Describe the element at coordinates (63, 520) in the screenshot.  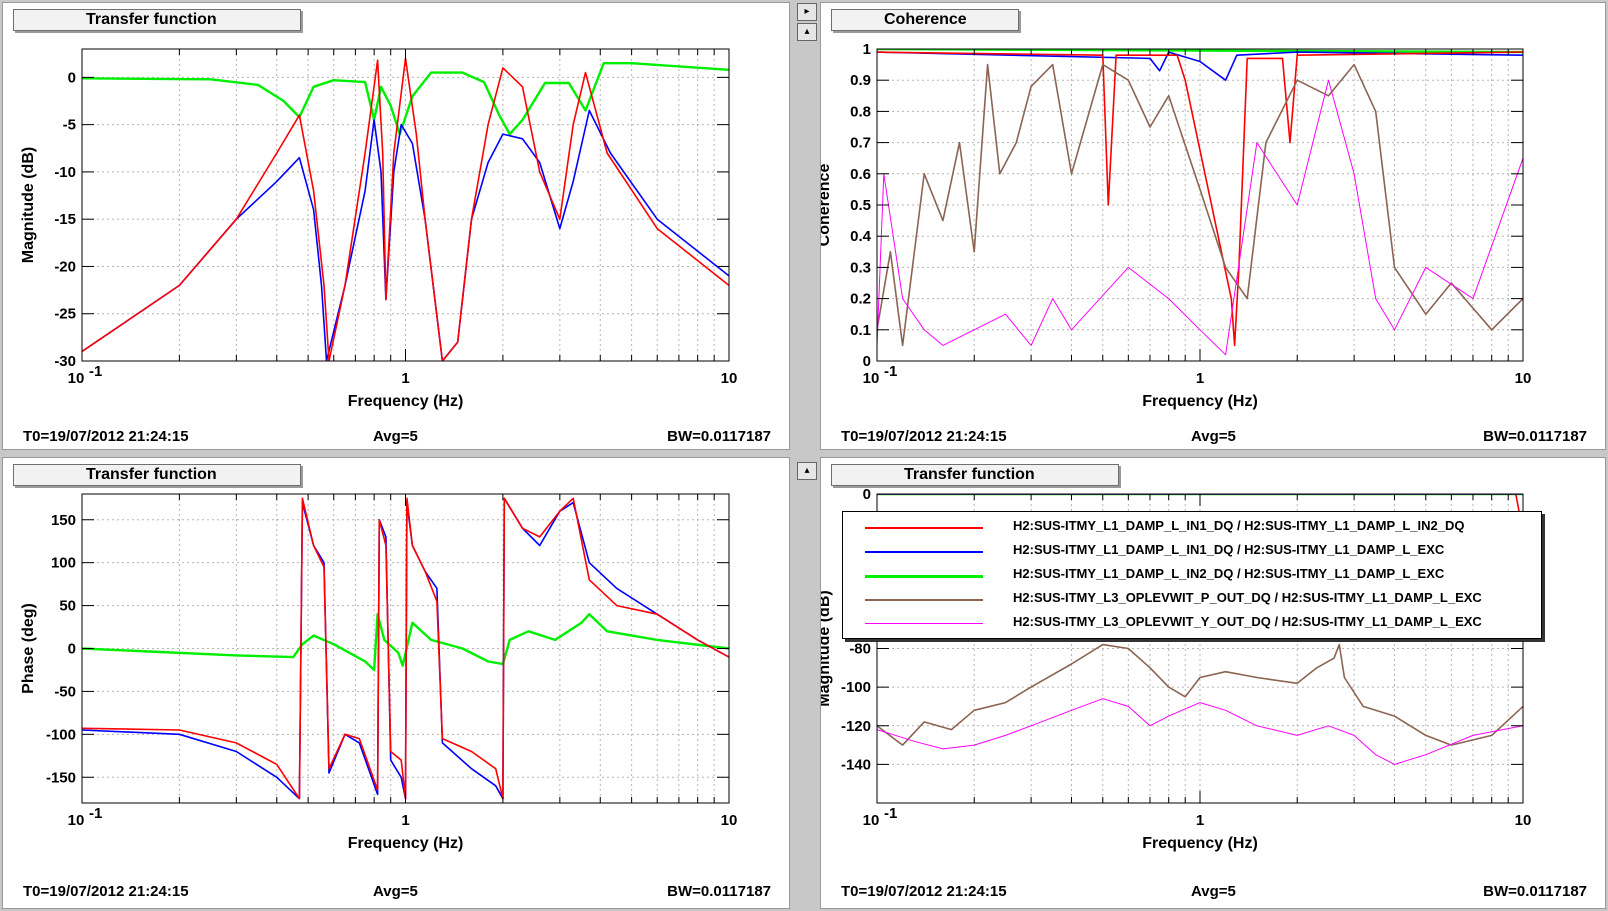
I see `y-tick-label: 150` at that location.